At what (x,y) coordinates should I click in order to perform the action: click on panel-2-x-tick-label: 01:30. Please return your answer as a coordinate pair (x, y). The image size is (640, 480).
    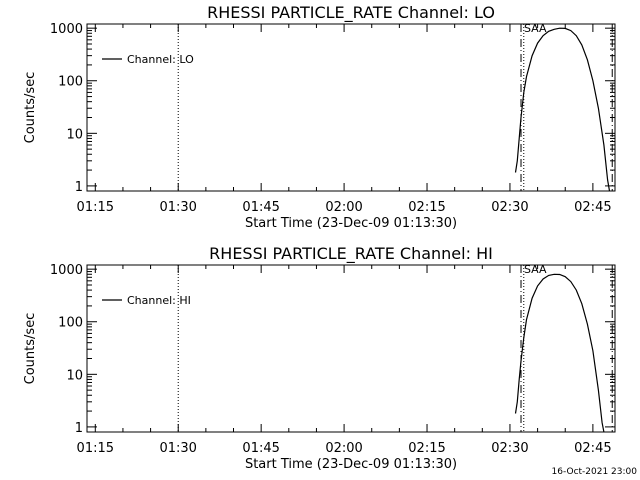
    Looking at the image, I should click on (177, 448).